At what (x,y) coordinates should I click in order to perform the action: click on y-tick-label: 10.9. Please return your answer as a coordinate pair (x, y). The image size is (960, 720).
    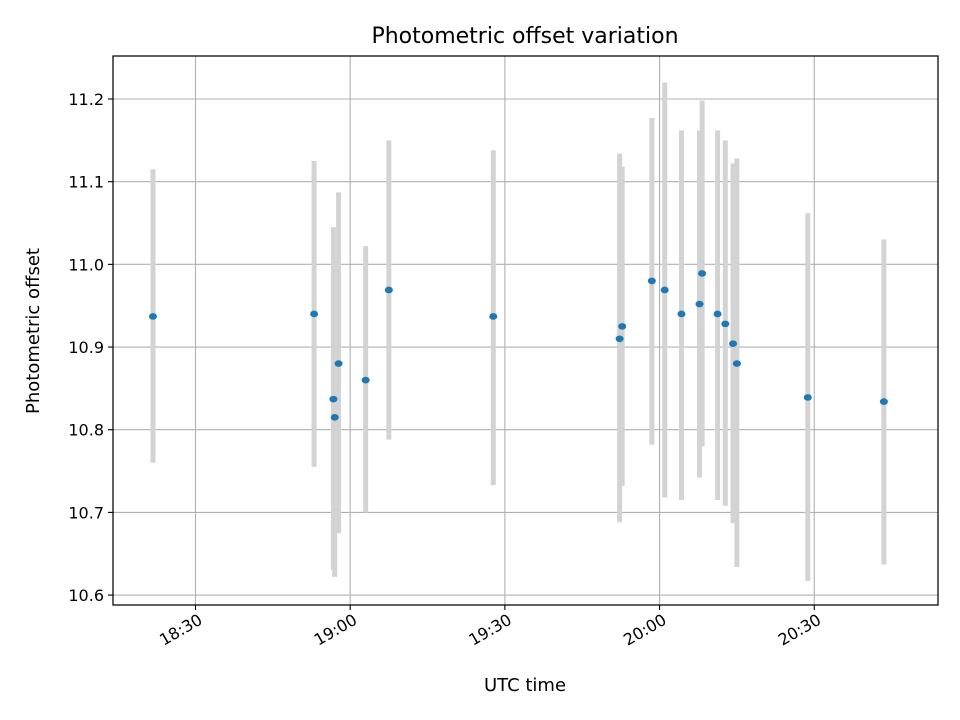
    Looking at the image, I should click on (86, 347).